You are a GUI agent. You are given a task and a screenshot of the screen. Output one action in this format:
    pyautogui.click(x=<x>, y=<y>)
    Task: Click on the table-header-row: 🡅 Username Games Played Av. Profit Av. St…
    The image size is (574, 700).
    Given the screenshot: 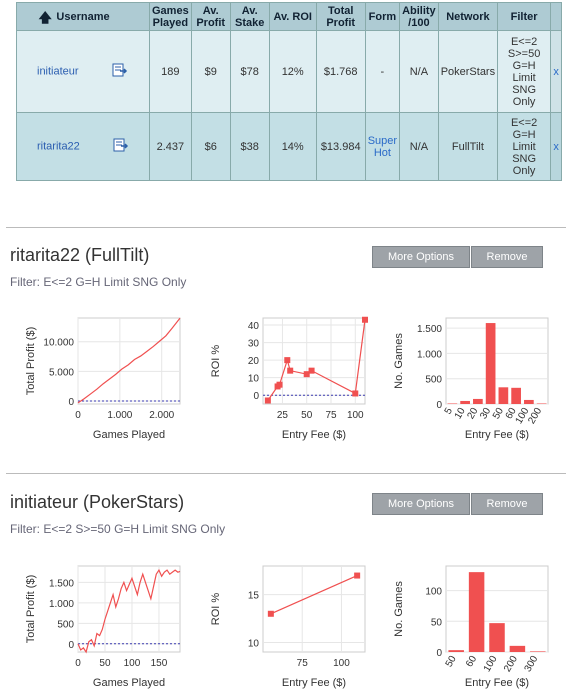 What is the action you would take?
    pyautogui.click(x=289, y=16)
    